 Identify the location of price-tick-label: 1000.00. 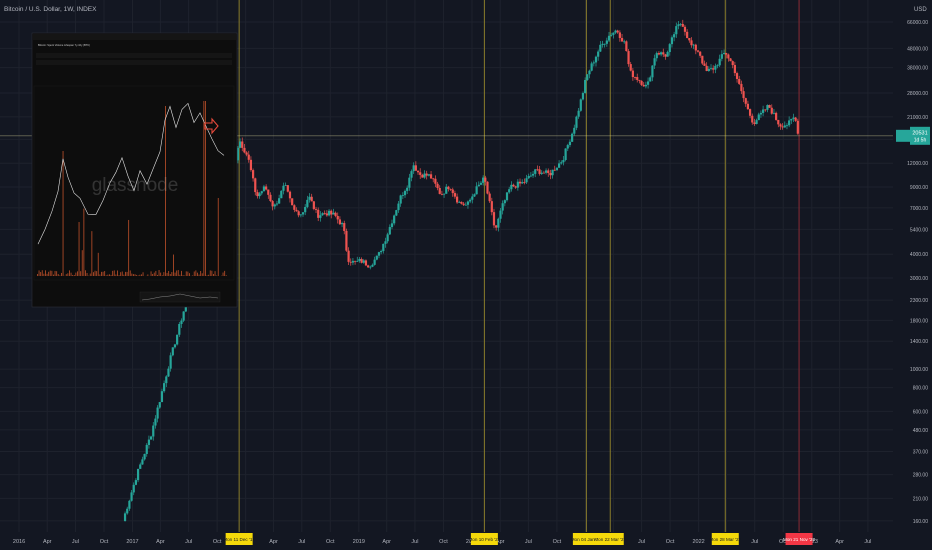
(919, 370).